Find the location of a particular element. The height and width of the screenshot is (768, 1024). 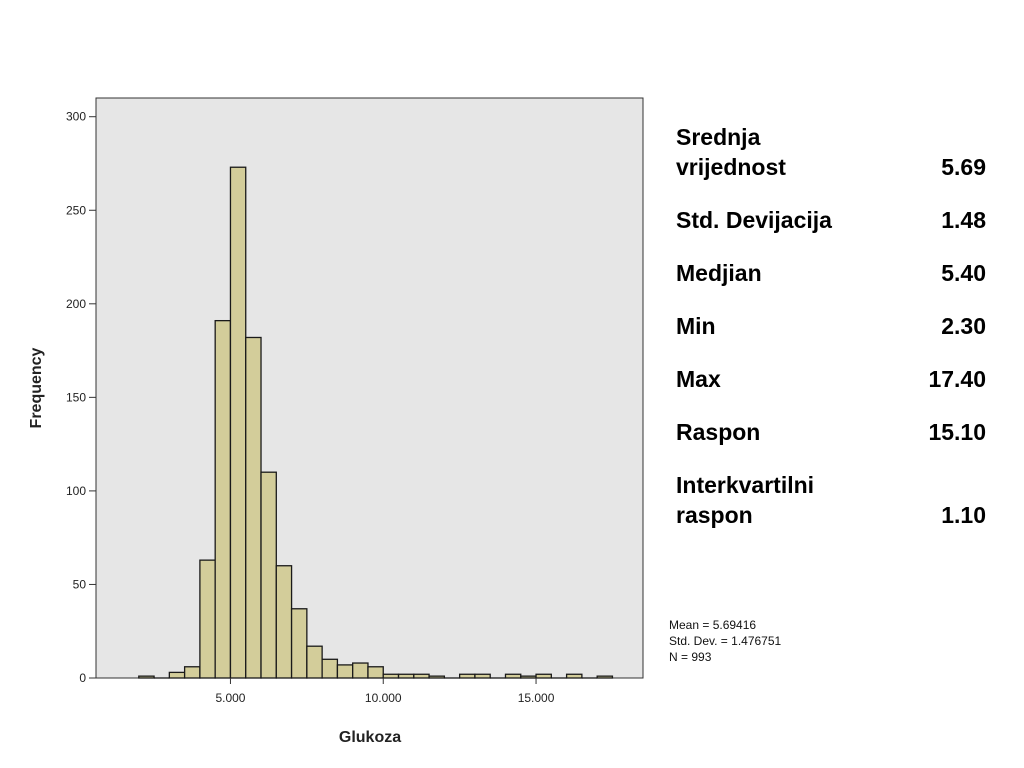

stat-value: 2.30 is located at coordinates (963, 326).